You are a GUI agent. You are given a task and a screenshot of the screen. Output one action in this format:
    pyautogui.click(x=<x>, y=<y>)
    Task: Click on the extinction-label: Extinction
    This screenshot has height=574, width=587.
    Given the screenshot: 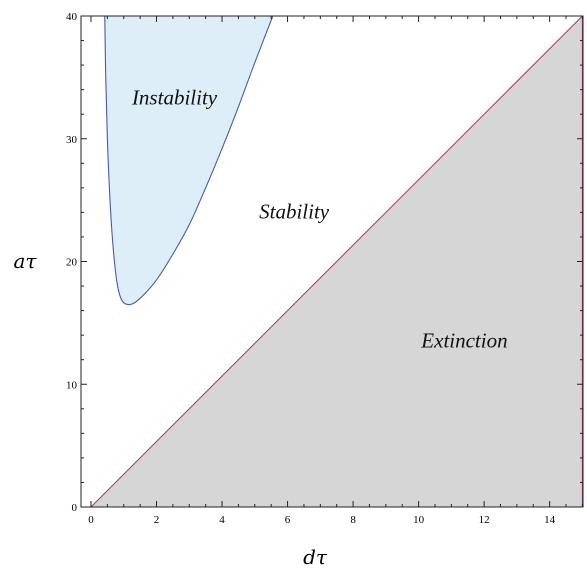 What is the action you would take?
    pyautogui.click(x=463, y=340)
    